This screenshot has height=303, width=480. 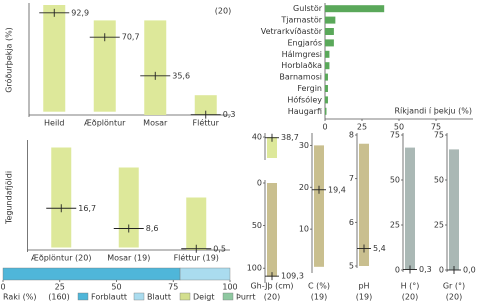 I want to click on category-label: pH, so click(x=363, y=286).